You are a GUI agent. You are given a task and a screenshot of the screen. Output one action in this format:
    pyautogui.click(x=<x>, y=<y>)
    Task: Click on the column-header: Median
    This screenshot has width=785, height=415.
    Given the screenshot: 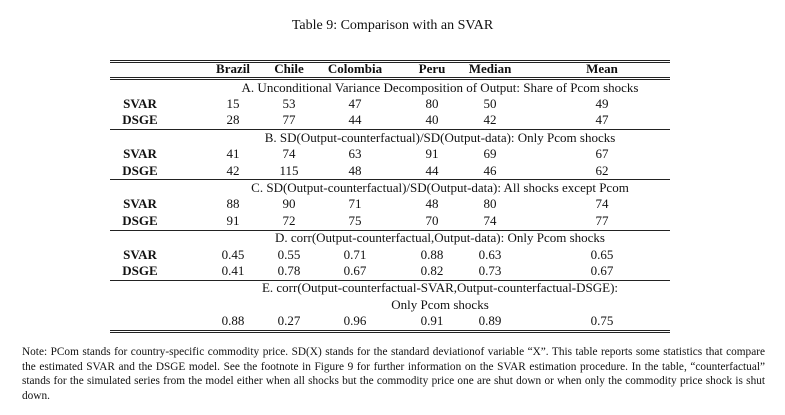 What is the action you would take?
    pyautogui.click(x=490, y=68)
    